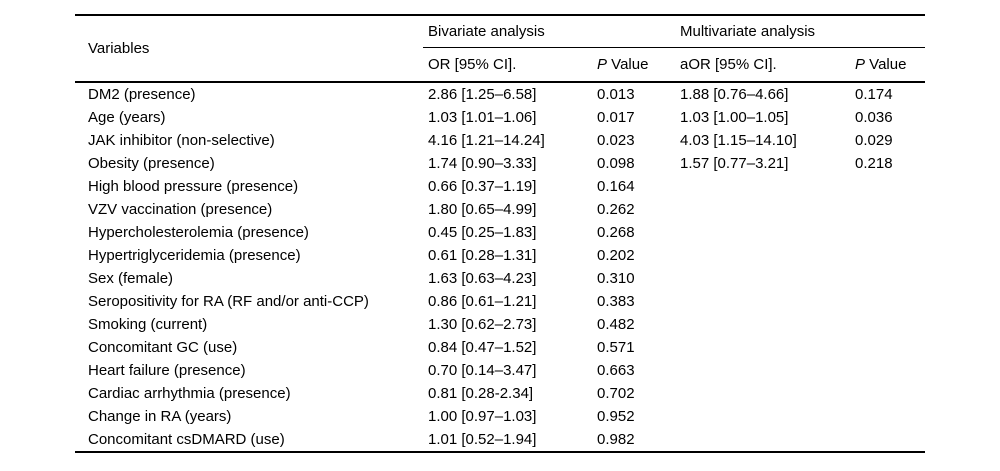 The height and width of the screenshot is (471, 1000). I want to click on cell-variable: JAK inhibitor (non-selective), so click(181, 140).